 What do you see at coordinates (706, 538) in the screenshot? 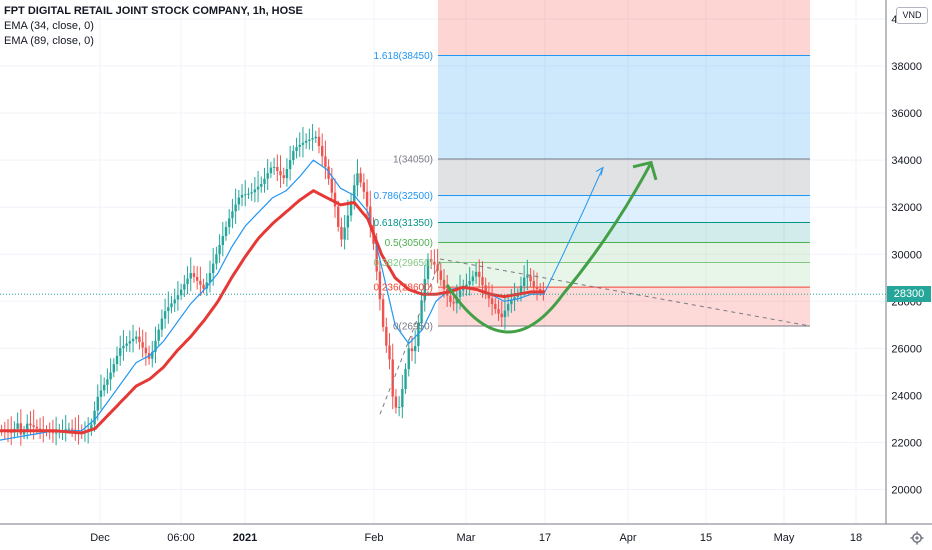
I see `x-tick-label: 15` at bounding box center [706, 538].